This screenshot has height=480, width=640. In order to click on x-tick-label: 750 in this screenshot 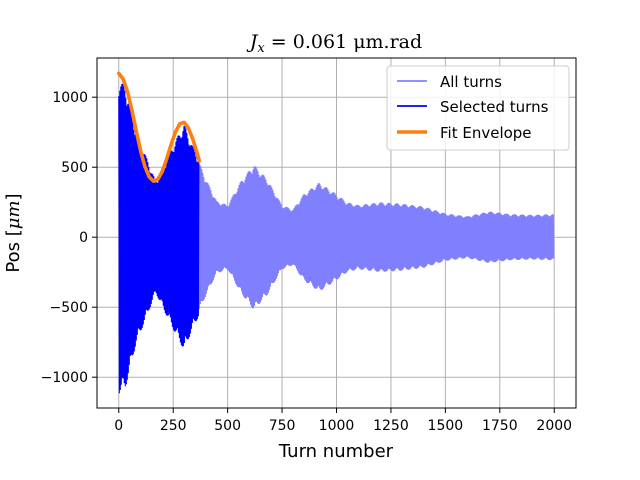, I will do `click(282, 426)`.